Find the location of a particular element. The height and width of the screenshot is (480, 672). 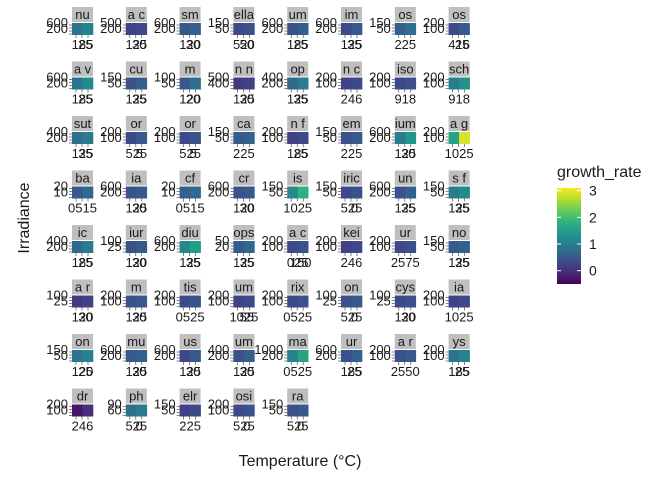

x-tick-label: 416 is located at coordinates (459, 44).